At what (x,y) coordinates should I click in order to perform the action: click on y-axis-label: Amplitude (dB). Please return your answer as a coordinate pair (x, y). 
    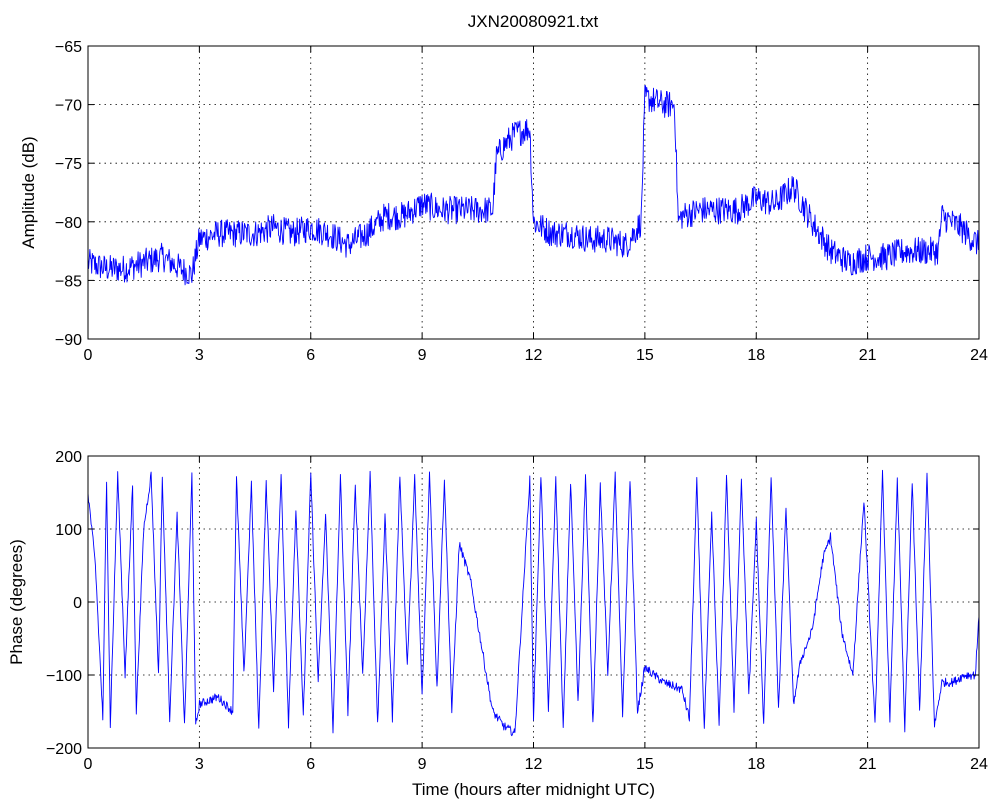
    Looking at the image, I should click on (28, 192).